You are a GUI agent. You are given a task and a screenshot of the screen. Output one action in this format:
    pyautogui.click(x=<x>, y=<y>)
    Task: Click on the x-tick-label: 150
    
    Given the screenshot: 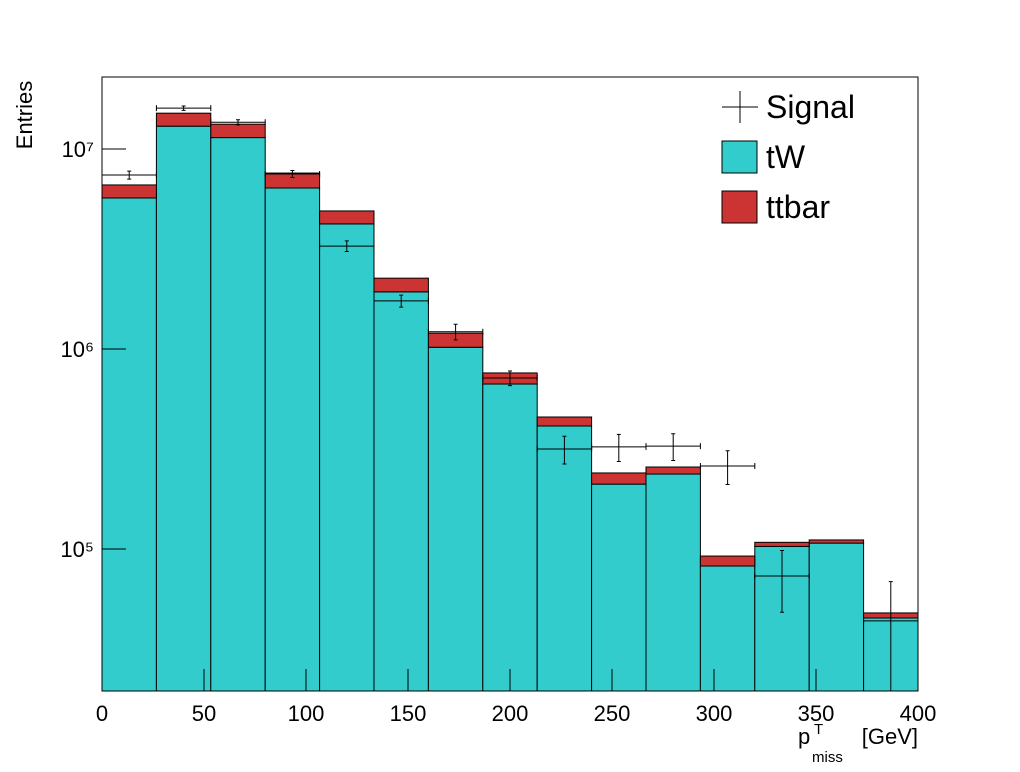 What is the action you would take?
    pyautogui.click(x=408, y=713)
    